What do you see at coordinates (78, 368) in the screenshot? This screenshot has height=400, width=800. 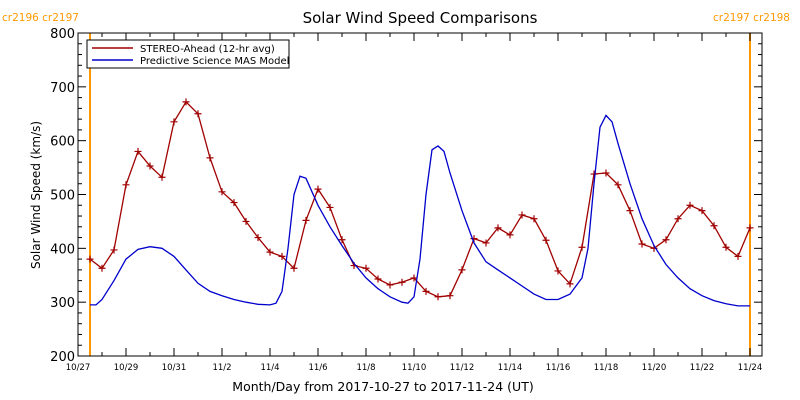 I see `x-tick-label: 10/27` at bounding box center [78, 368].